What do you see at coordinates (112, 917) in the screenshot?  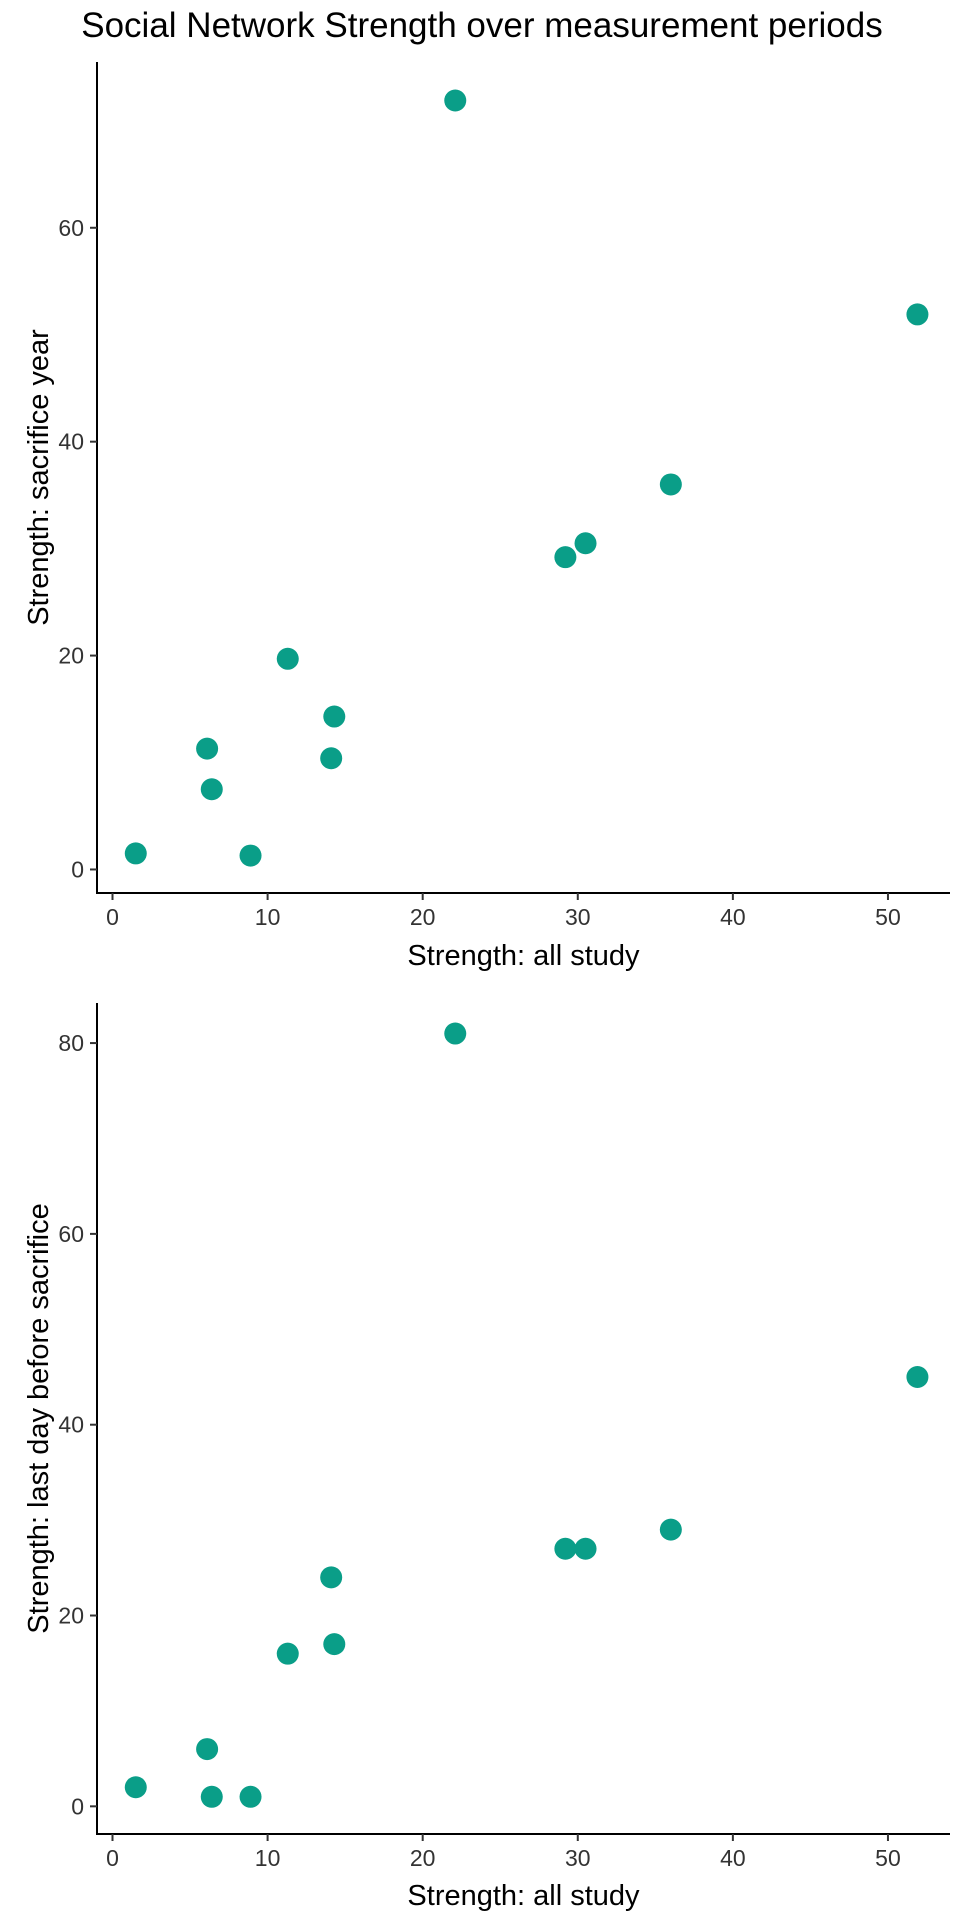 I see `x-tick-label-top: 0` at bounding box center [112, 917].